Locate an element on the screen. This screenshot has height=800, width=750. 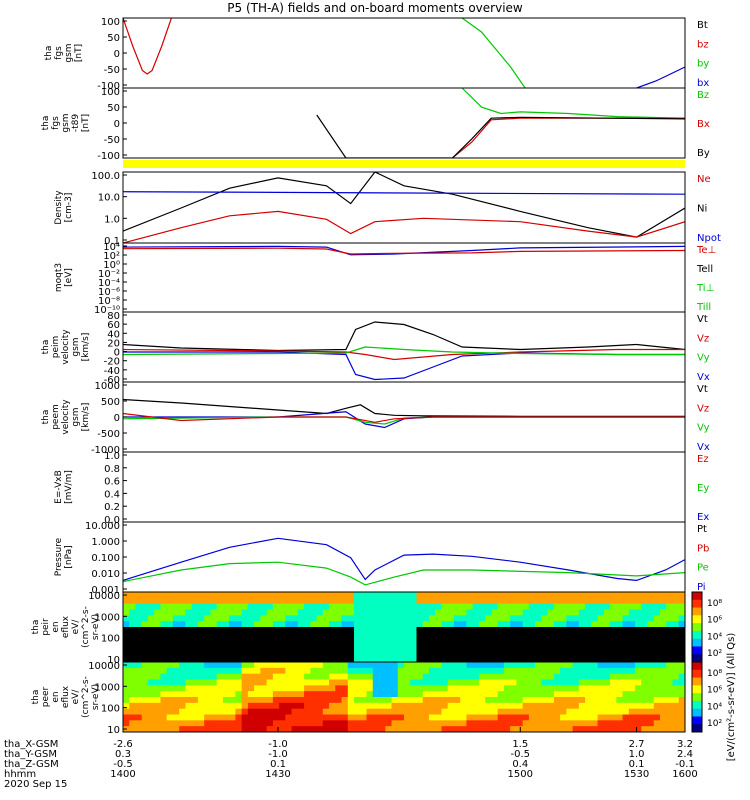
series-line-Vz is located at coordinates (404, 417).